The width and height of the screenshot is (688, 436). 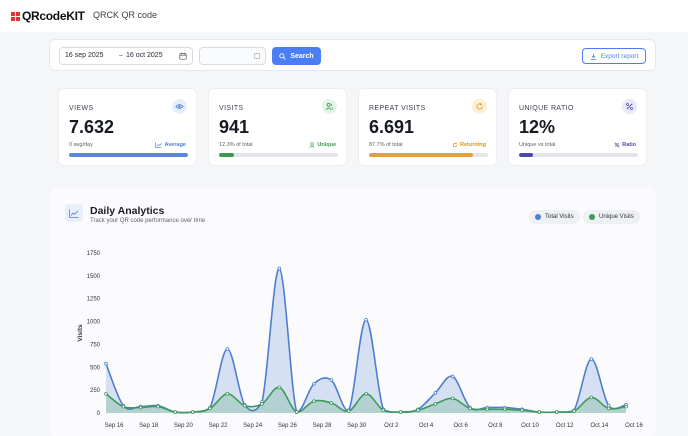 What do you see at coordinates (391, 426) in the screenshot?
I see `x-tick-label: Oct 2` at bounding box center [391, 426].